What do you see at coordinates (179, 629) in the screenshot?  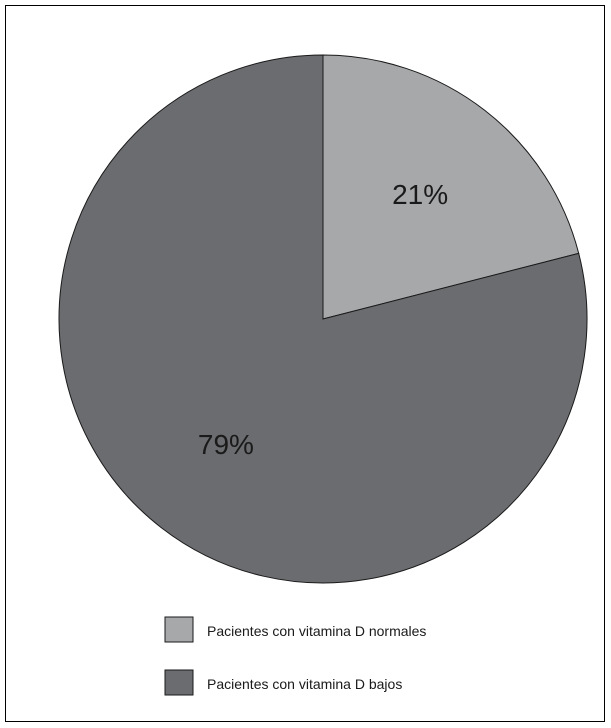 I see `legend-swatch-normales` at bounding box center [179, 629].